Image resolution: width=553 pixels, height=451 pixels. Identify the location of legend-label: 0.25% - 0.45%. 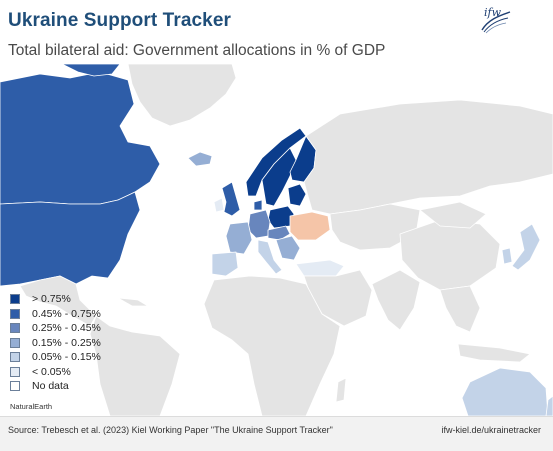
(66, 328).